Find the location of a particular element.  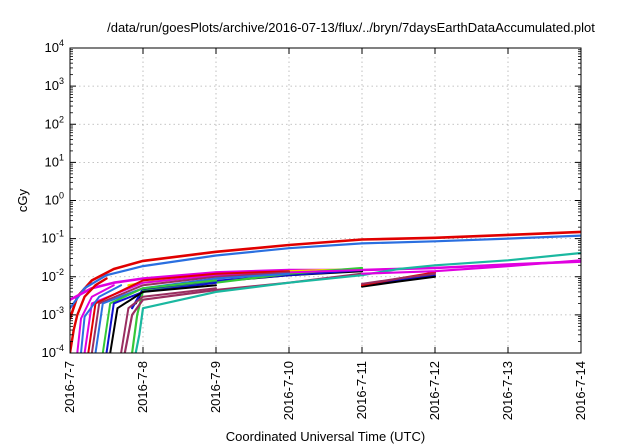

x-tick-label: 2016-7-13 is located at coordinates (507, 390).